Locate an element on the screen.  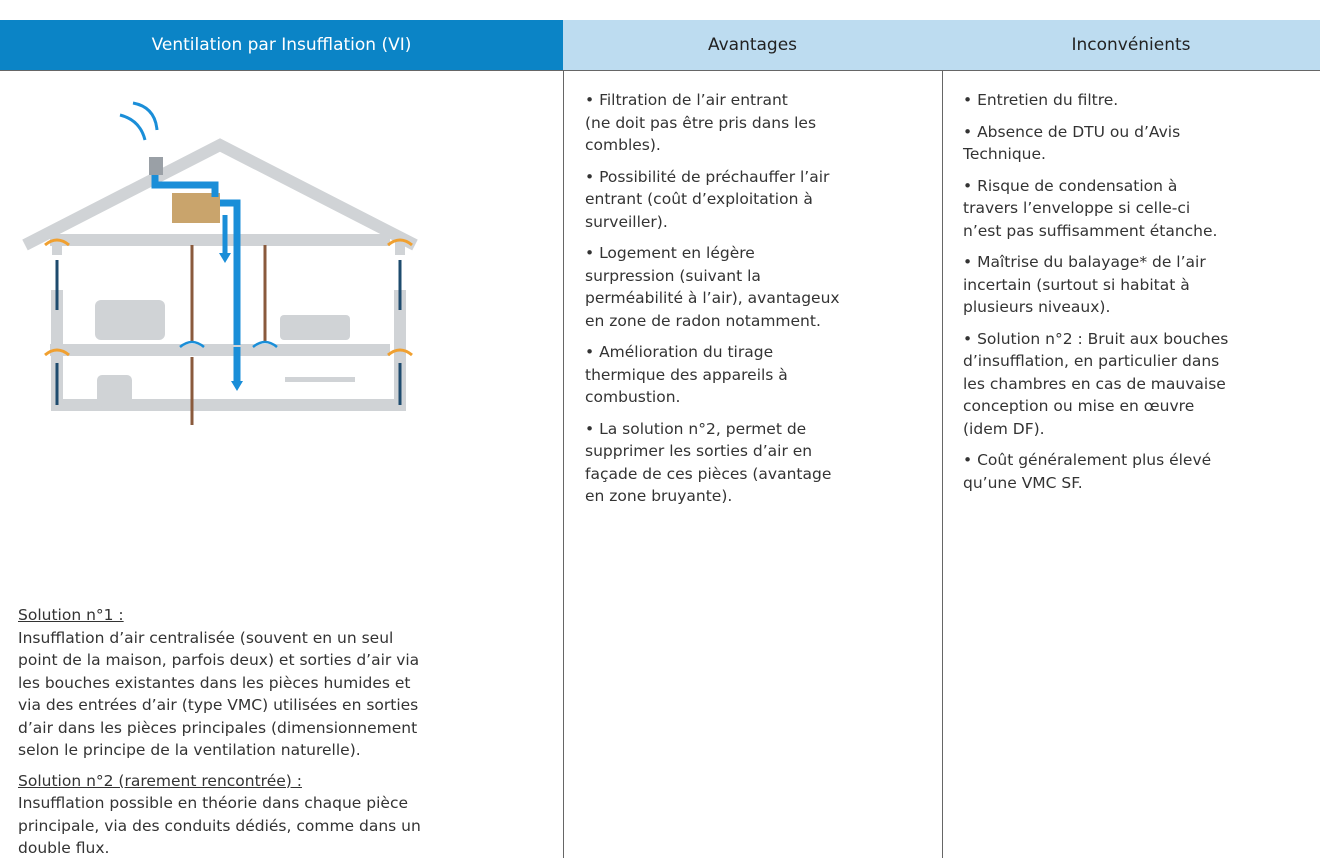
text-line: n’est pas suffisamment étanche. is located at coordinates (1090, 230).